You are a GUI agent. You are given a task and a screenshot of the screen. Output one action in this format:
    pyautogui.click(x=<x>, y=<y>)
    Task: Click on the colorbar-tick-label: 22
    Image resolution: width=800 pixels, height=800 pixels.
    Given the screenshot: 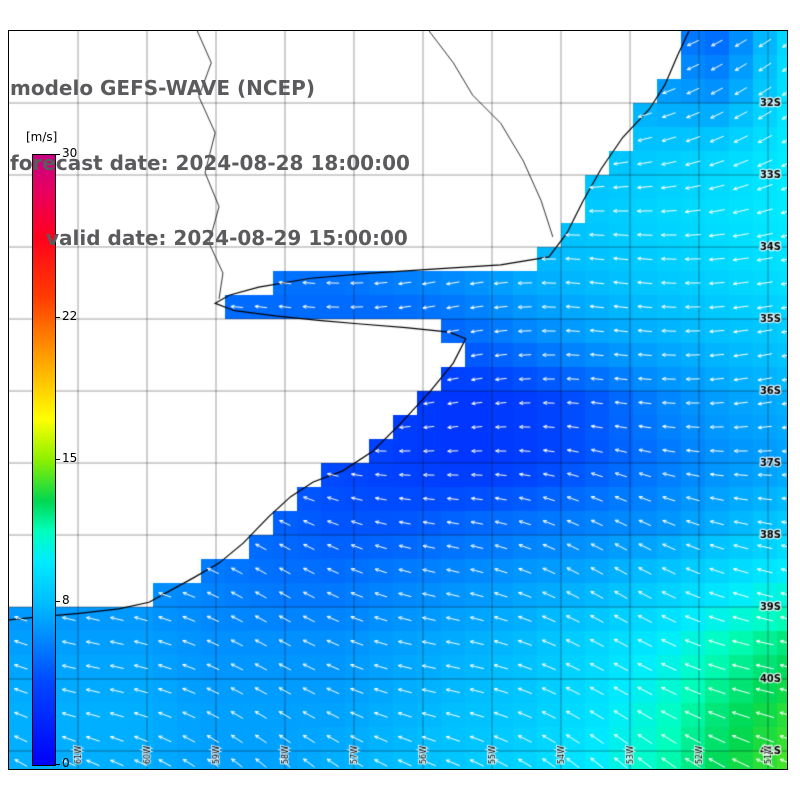 What is the action you would take?
    pyautogui.click(x=70, y=315)
    